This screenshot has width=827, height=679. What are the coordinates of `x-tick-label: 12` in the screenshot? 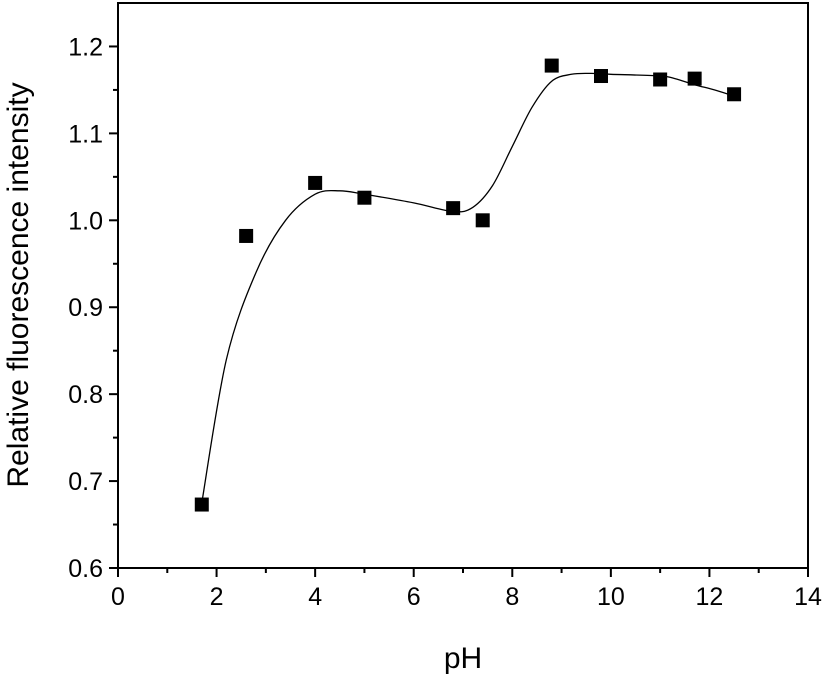 It's located at (710, 597).